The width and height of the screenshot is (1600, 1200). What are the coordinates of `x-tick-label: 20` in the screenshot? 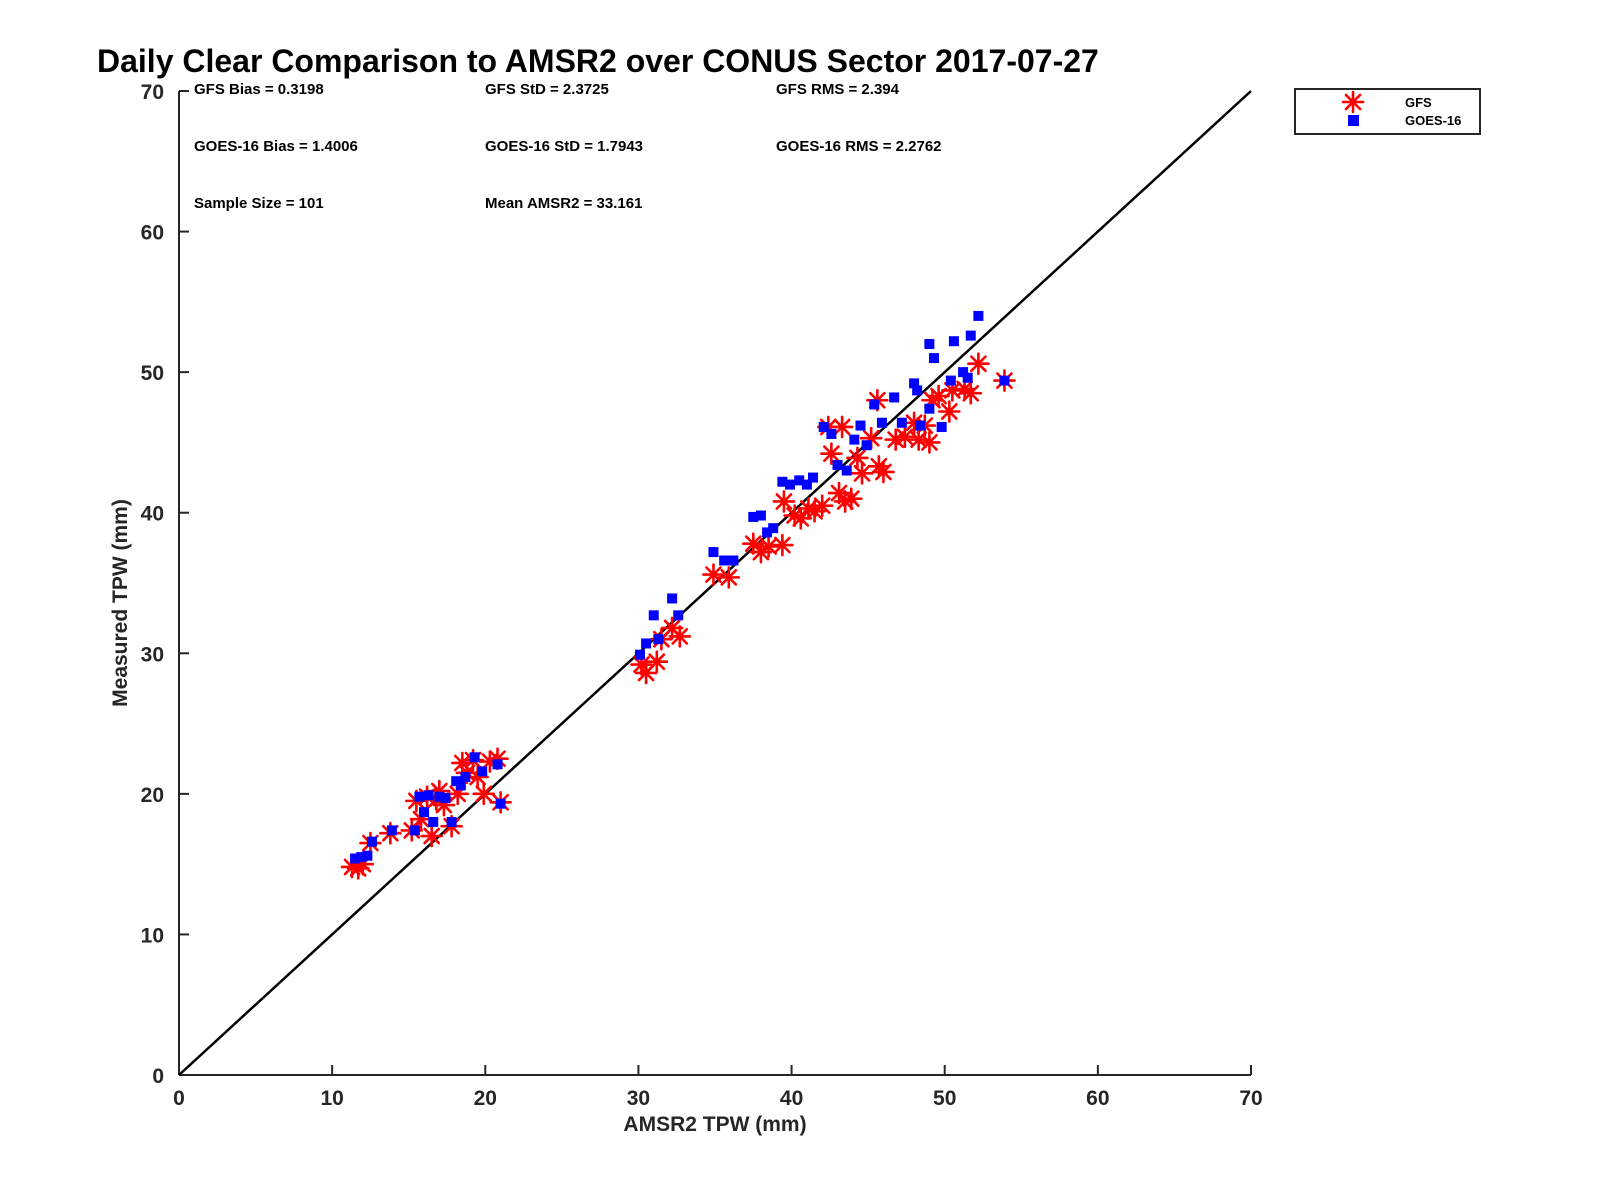 It's located at (485, 1098).